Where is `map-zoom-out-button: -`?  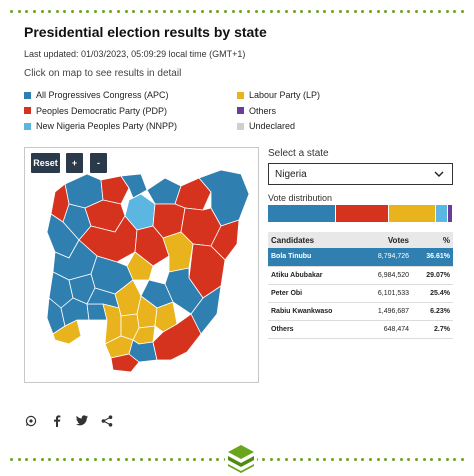
map-zoom-out-button: - is located at coordinates (98, 163).